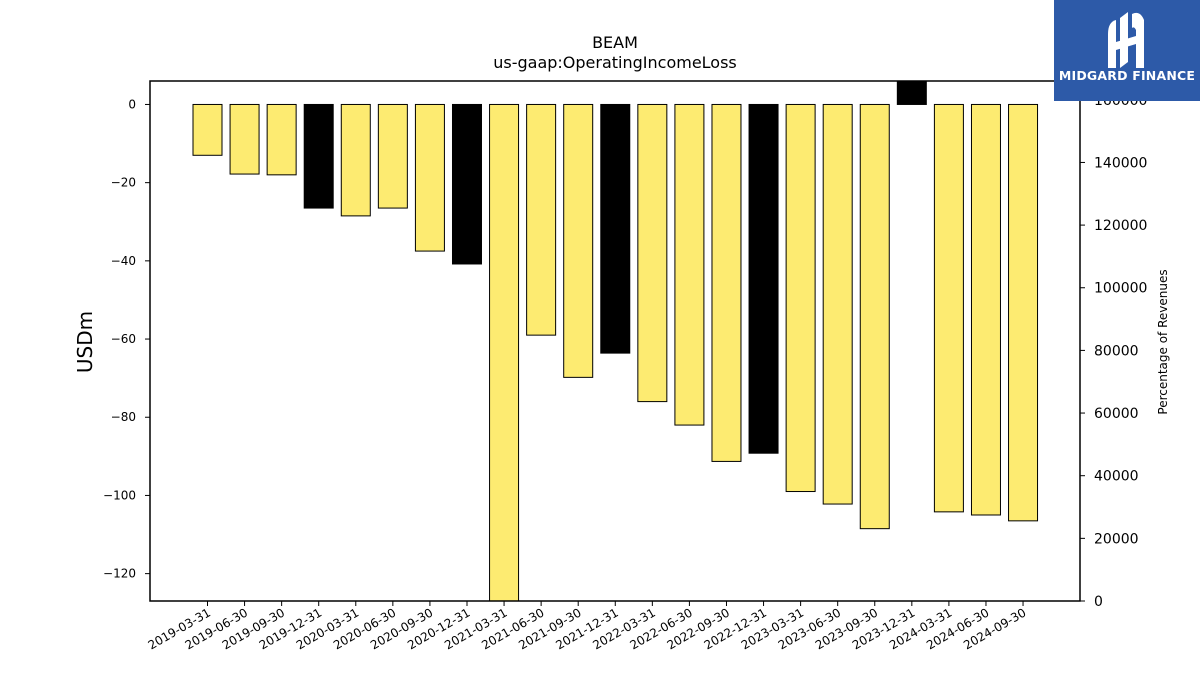 This screenshot has width=1200, height=675. Describe the element at coordinates (1116, 414) in the screenshot. I see `y-right-tick-label: 60000` at that location.